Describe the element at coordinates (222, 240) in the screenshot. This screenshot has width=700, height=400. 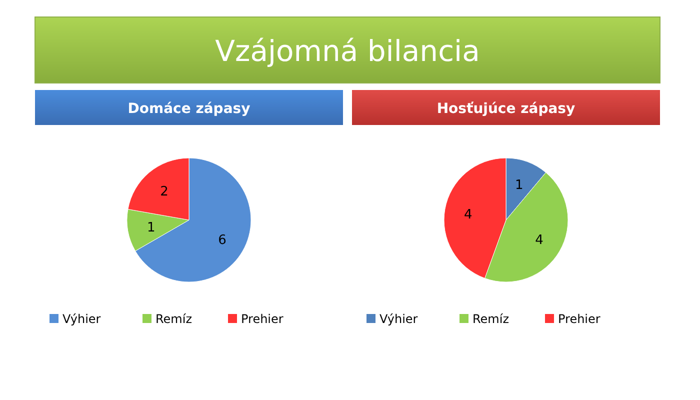
I see `data-label: 6` at that location.